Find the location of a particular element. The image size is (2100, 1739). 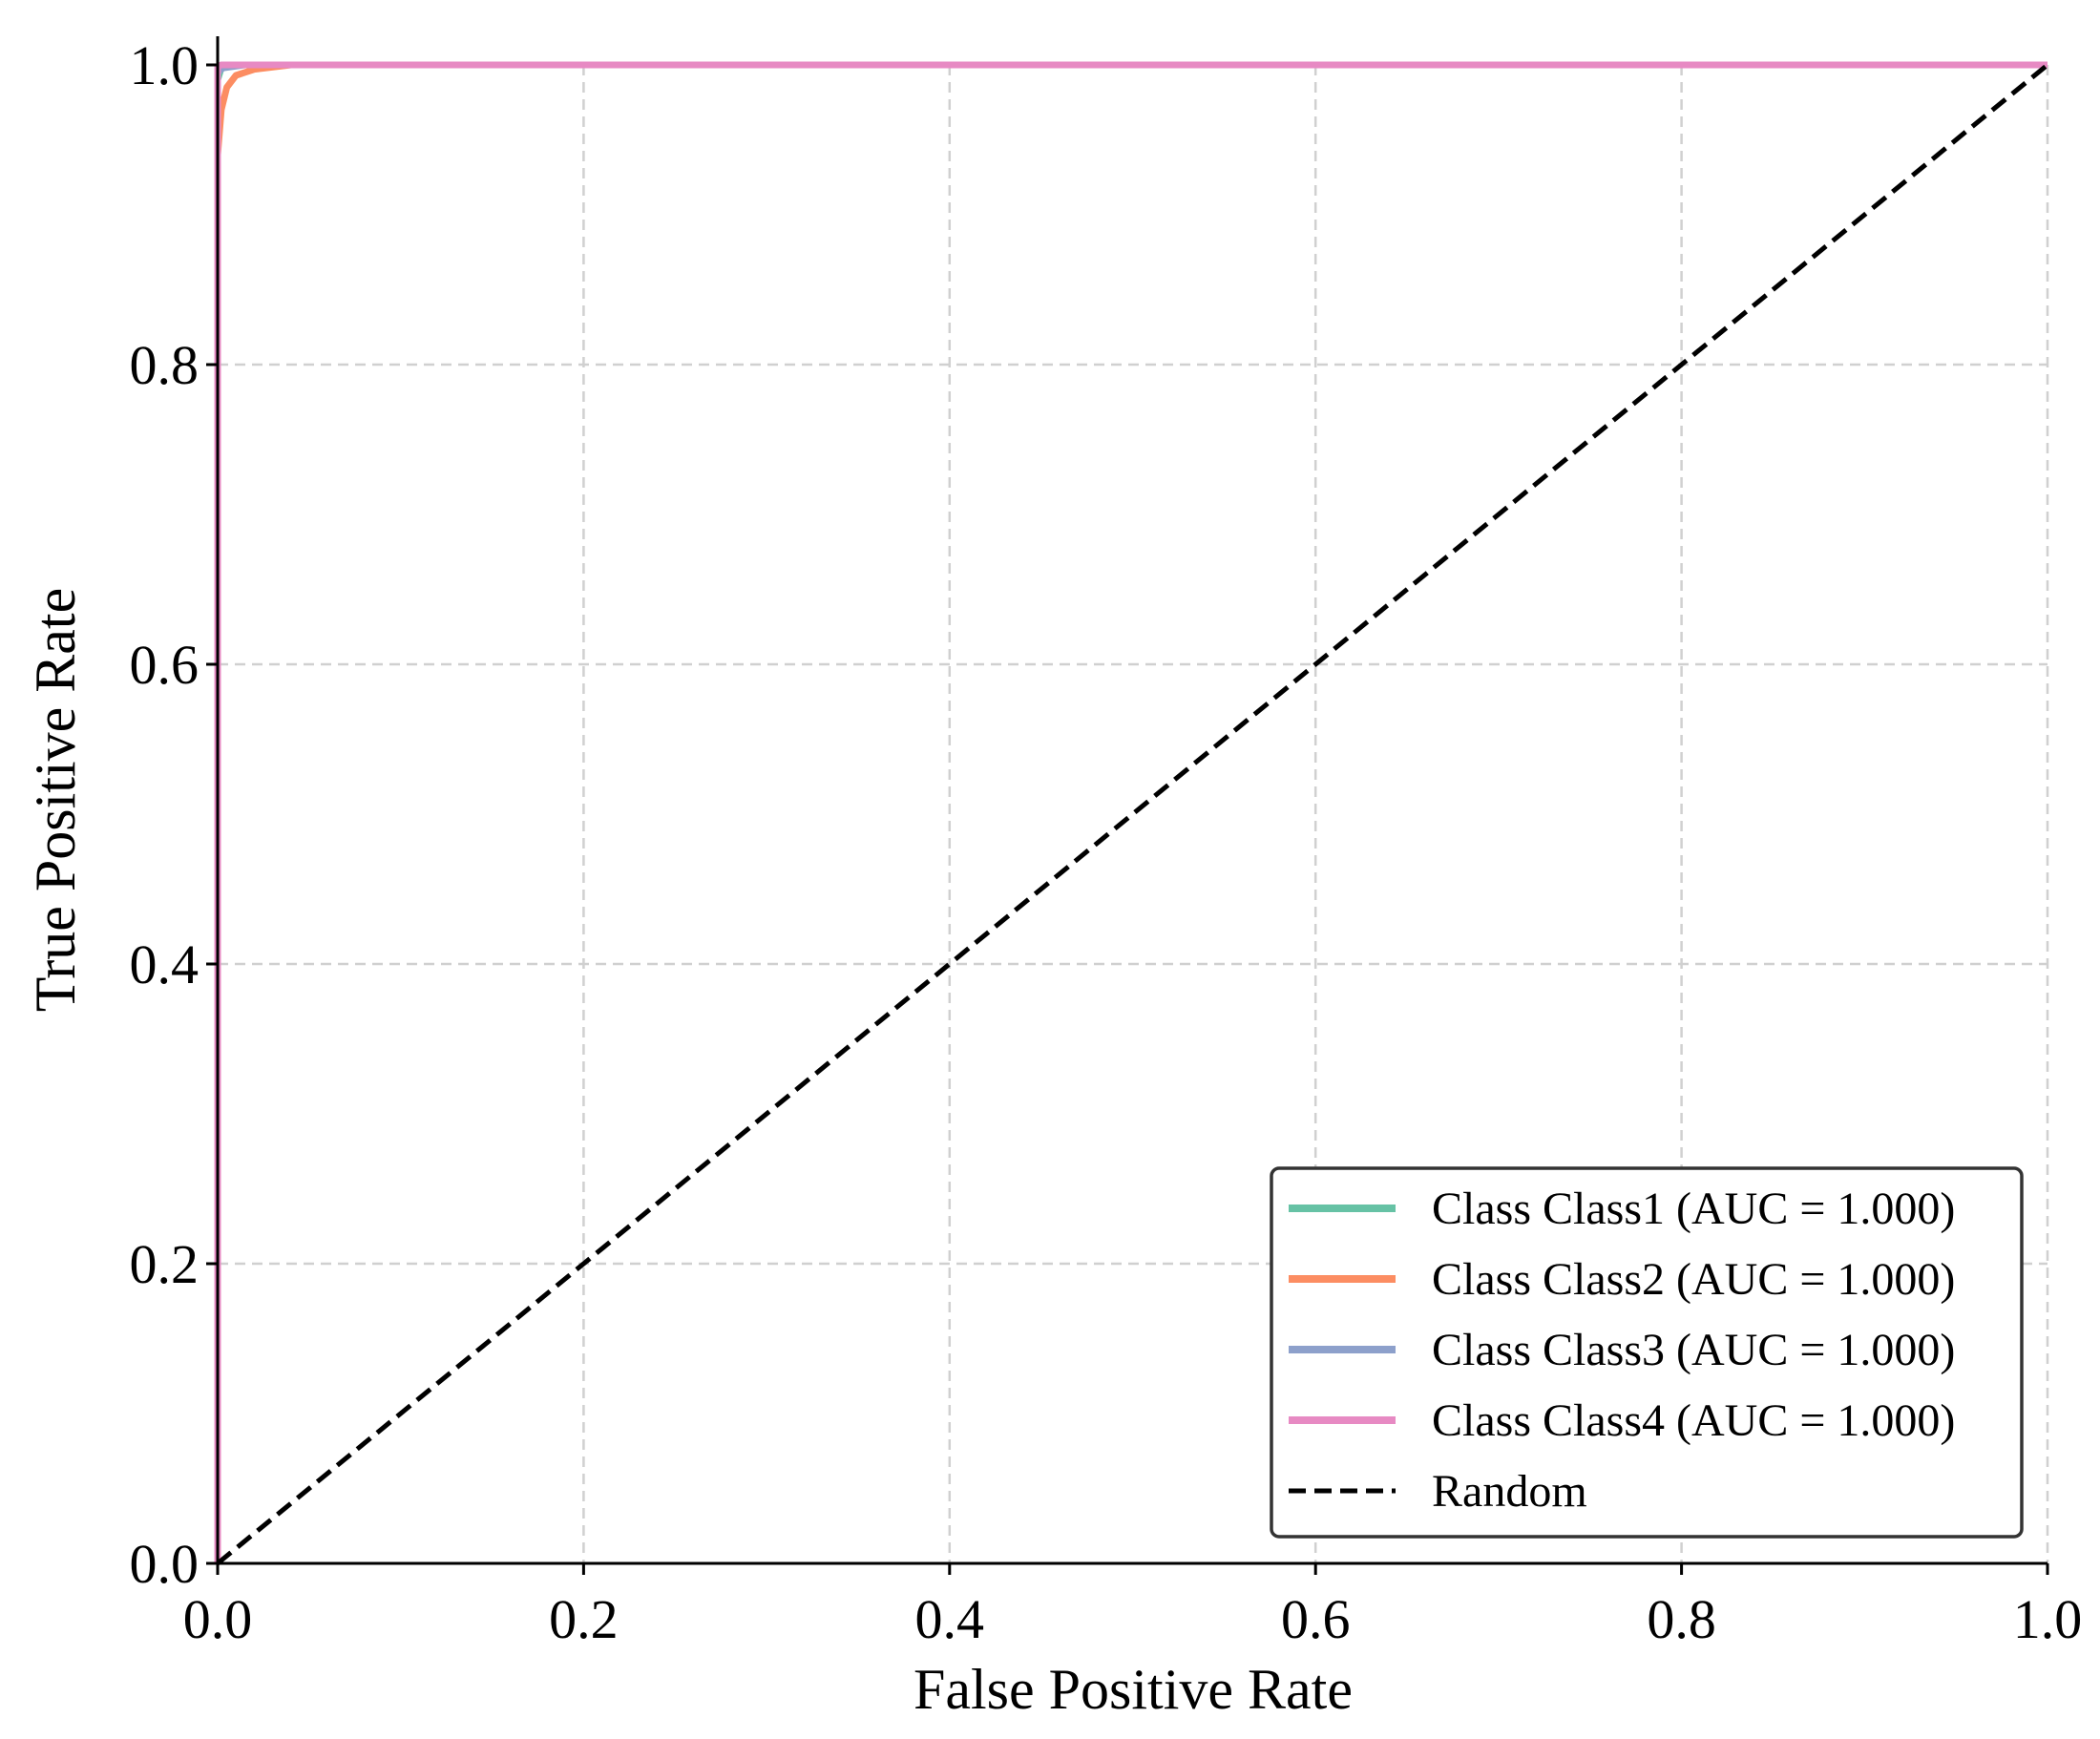

x-tick-label-4: 0.8 is located at coordinates (1682, 1619).